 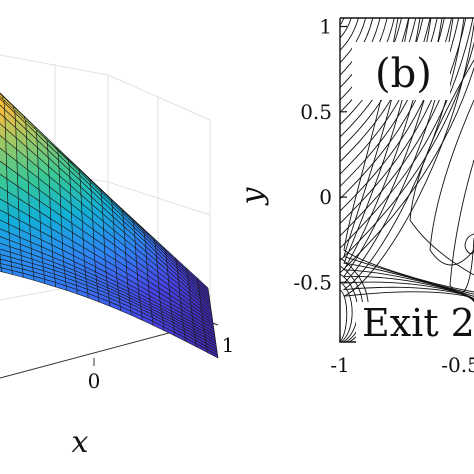 What do you see at coordinates (325, 197) in the screenshot?
I see `y-tick-label: 0` at bounding box center [325, 197].